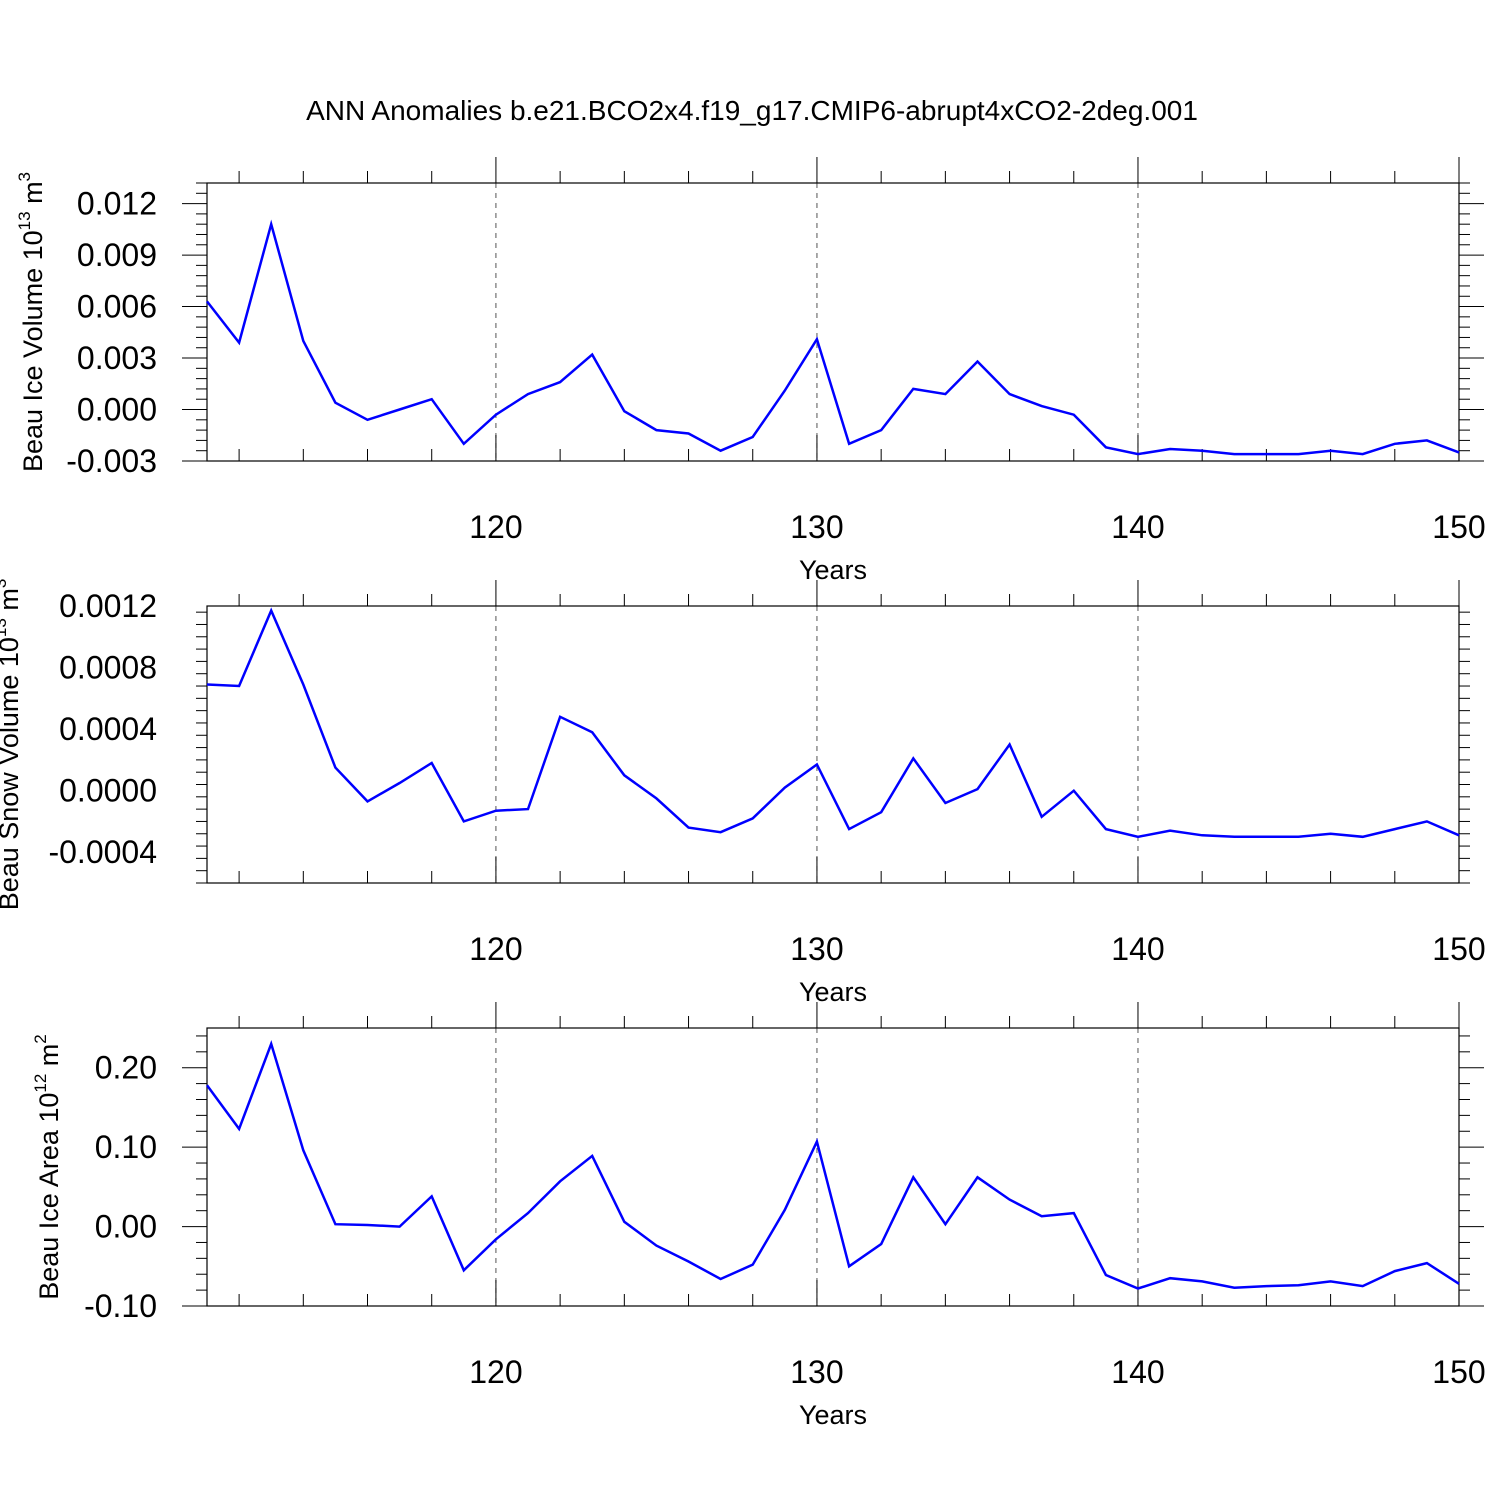 The height and width of the screenshot is (1505, 1500). What do you see at coordinates (120, 1306) in the screenshot?
I see `y-tick-label: -0.10` at bounding box center [120, 1306].